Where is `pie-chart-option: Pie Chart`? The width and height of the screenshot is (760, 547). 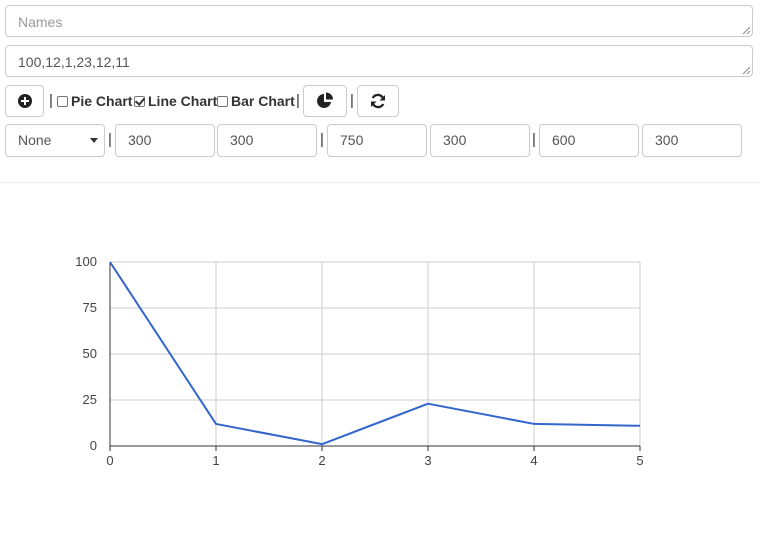 pie-chart-option: Pie Chart is located at coordinates (94, 101).